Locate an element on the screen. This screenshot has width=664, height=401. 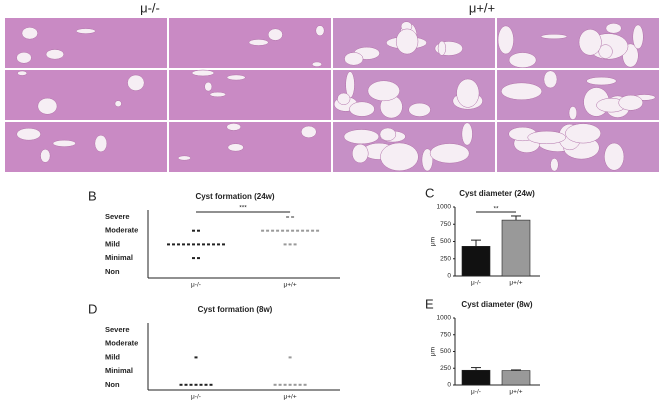
chart-title: Cyst diameter (24w) is located at coordinates (497, 193).